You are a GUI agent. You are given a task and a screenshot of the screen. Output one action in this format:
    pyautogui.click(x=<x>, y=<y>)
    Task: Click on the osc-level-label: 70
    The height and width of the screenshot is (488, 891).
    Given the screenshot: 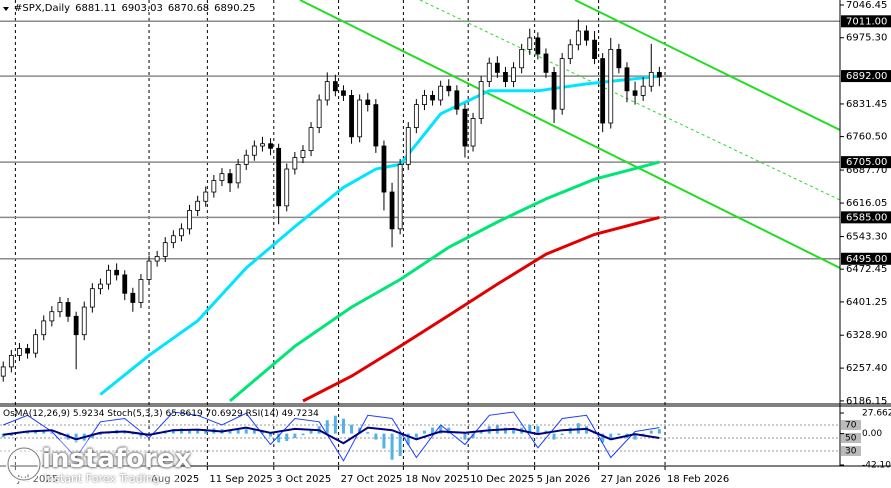 What is the action you would take?
    pyautogui.click(x=851, y=426)
    